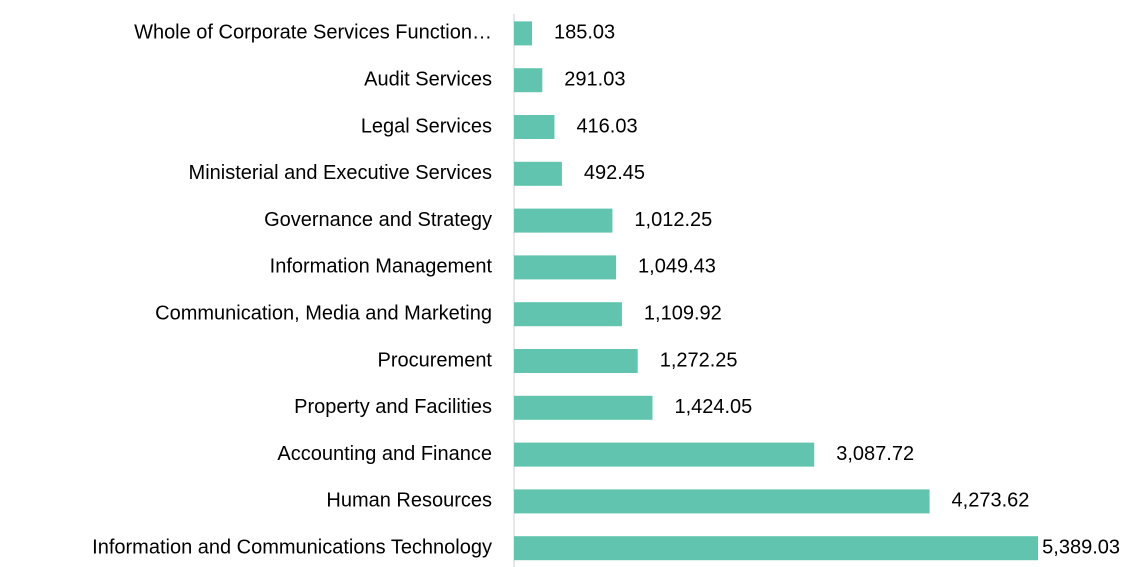  Describe the element at coordinates (435, 360) in the screenshot. I see `category-label: Procurement` at that location.